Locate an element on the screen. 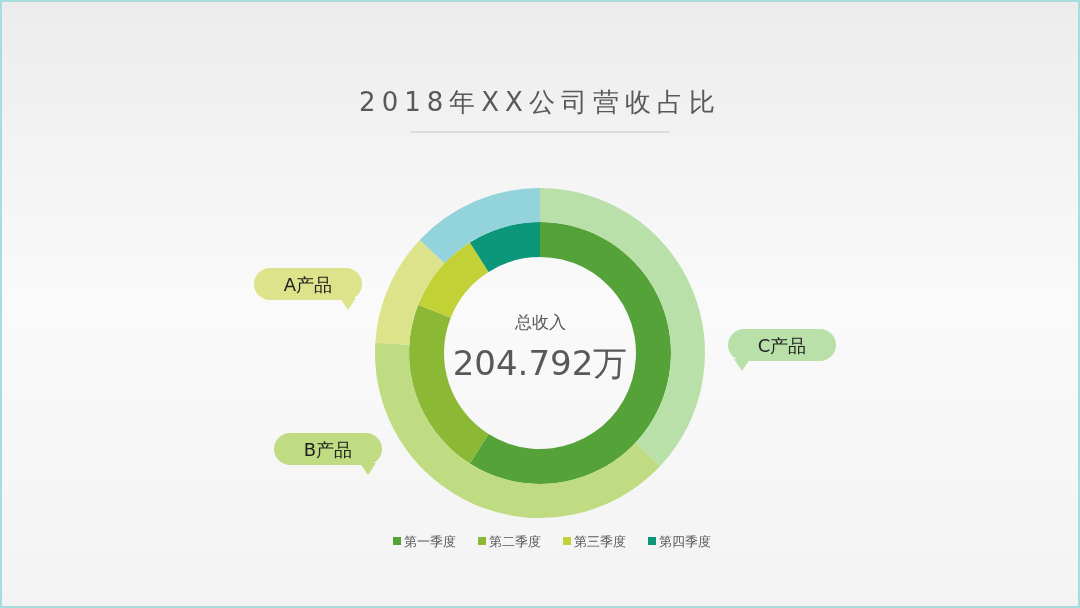  slice-label: C产品 is located at coordinates (782, 345).